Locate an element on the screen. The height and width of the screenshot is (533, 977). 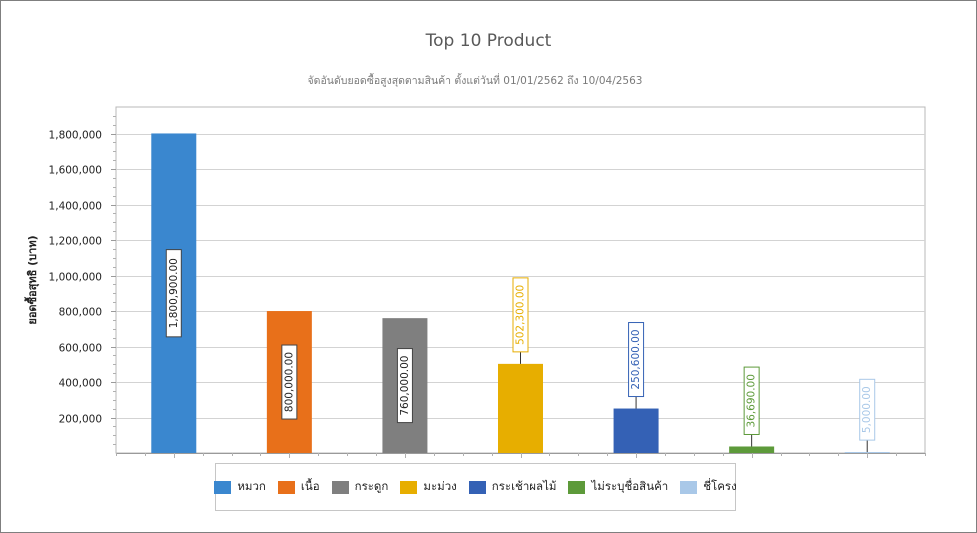
y-tick-label: 1,800,000 is located at coordinates (75, 136).